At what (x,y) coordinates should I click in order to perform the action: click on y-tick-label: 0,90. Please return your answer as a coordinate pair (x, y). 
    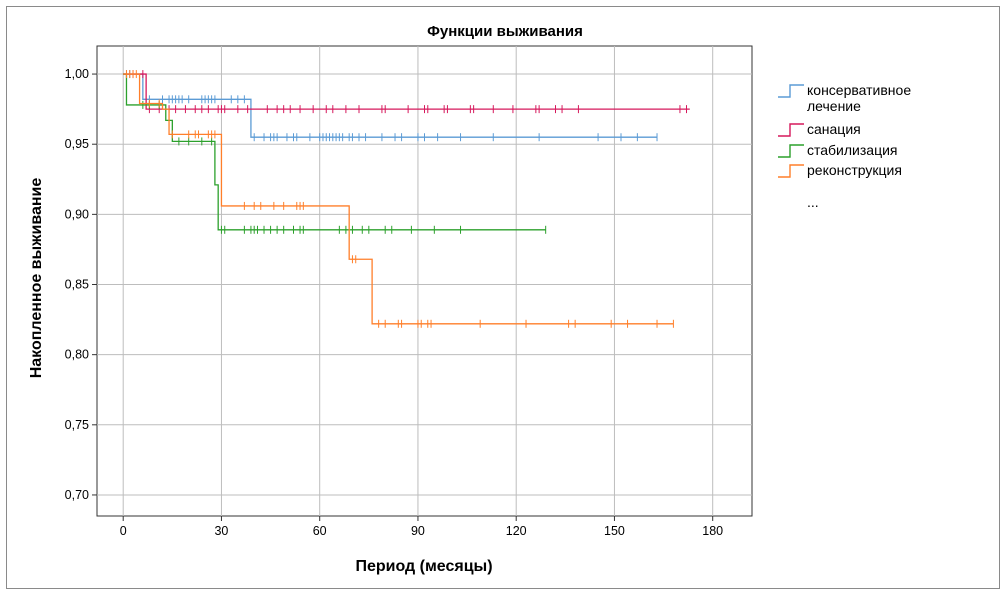
    Looking at the image, I should click on (77, 214).